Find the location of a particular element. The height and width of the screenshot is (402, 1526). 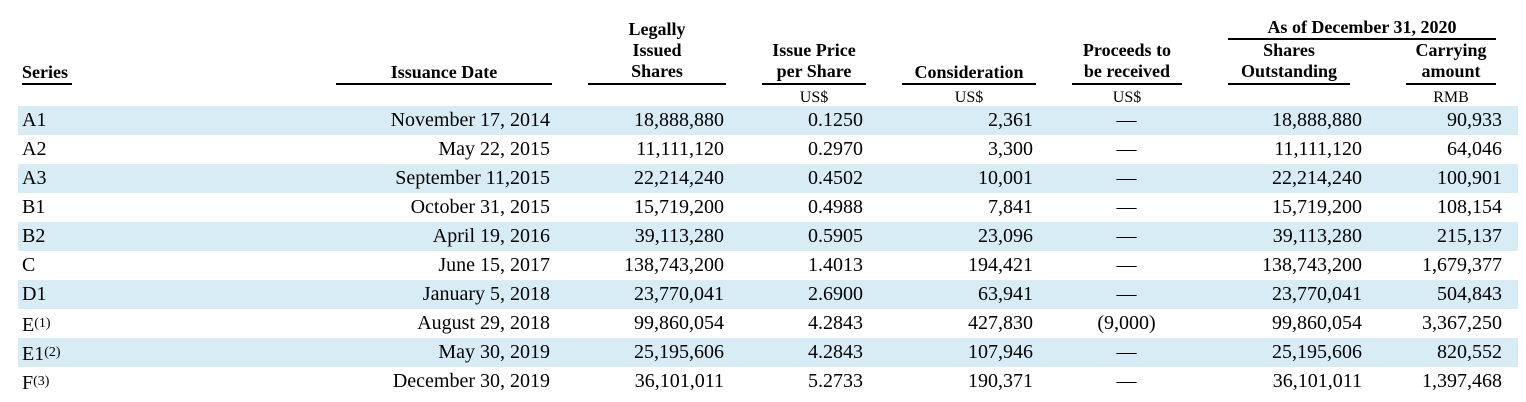

cell-issuance-date: January 5, 2018 is located at coordinates (486, 294).